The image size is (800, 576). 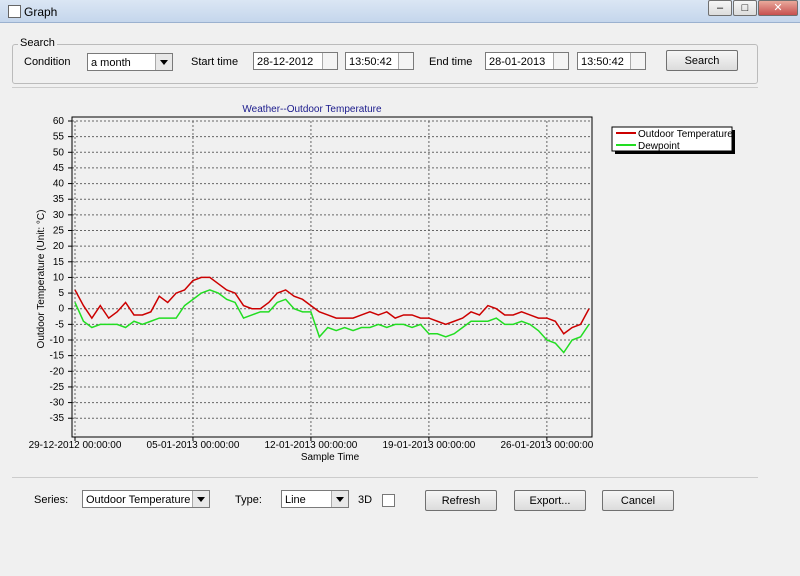 I want to click on y-tick-label: -30, so click(x=57, y=403).